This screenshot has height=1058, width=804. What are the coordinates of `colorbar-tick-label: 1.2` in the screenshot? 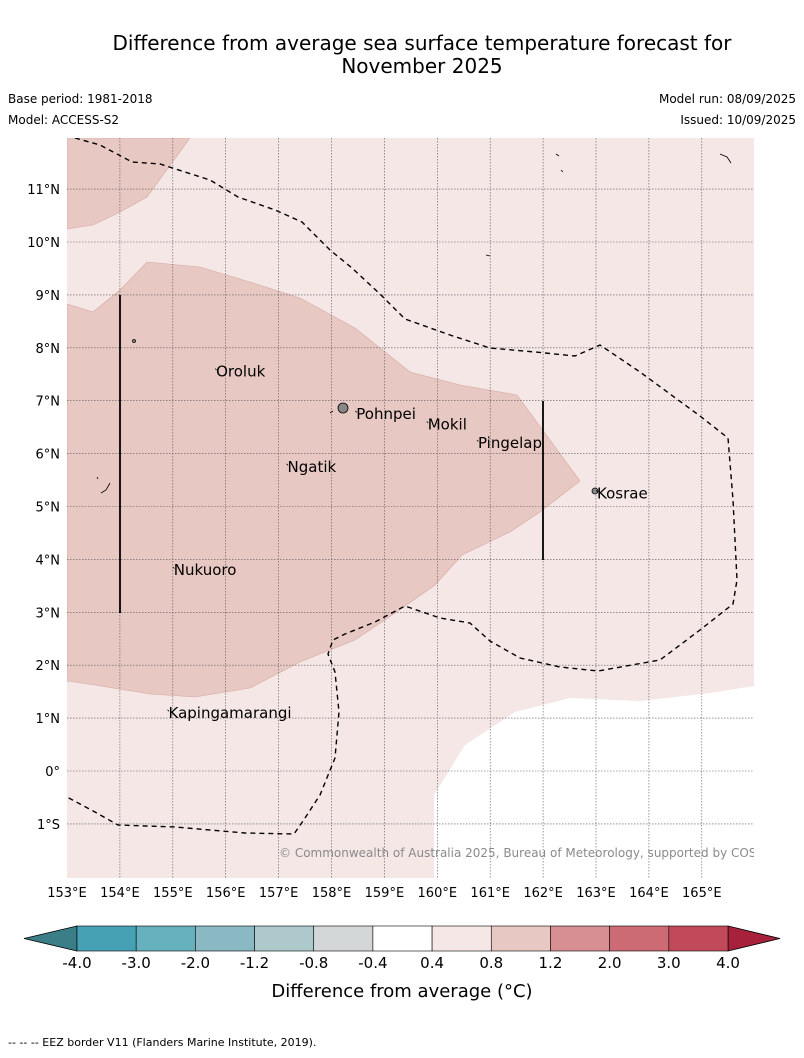 It's located at (551, 963).